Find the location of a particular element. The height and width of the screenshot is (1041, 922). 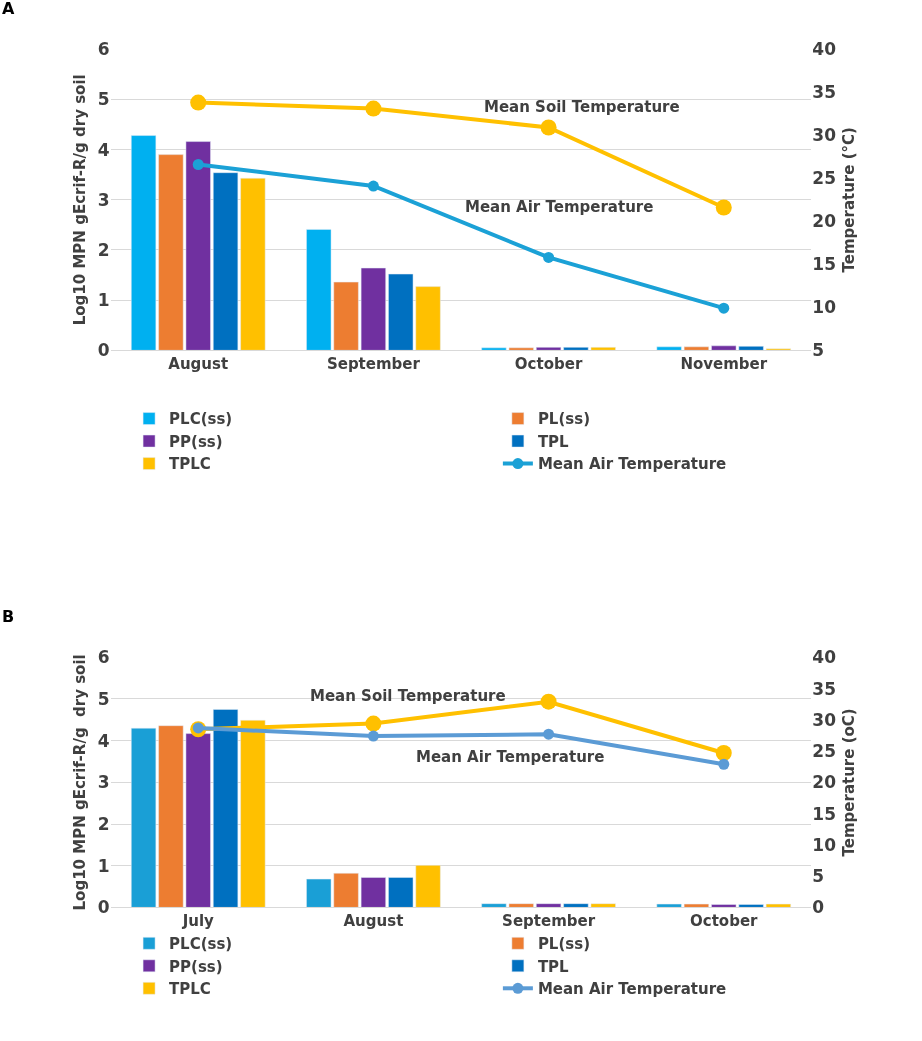

x-tick-label: July is located at coordinates (198, 921).